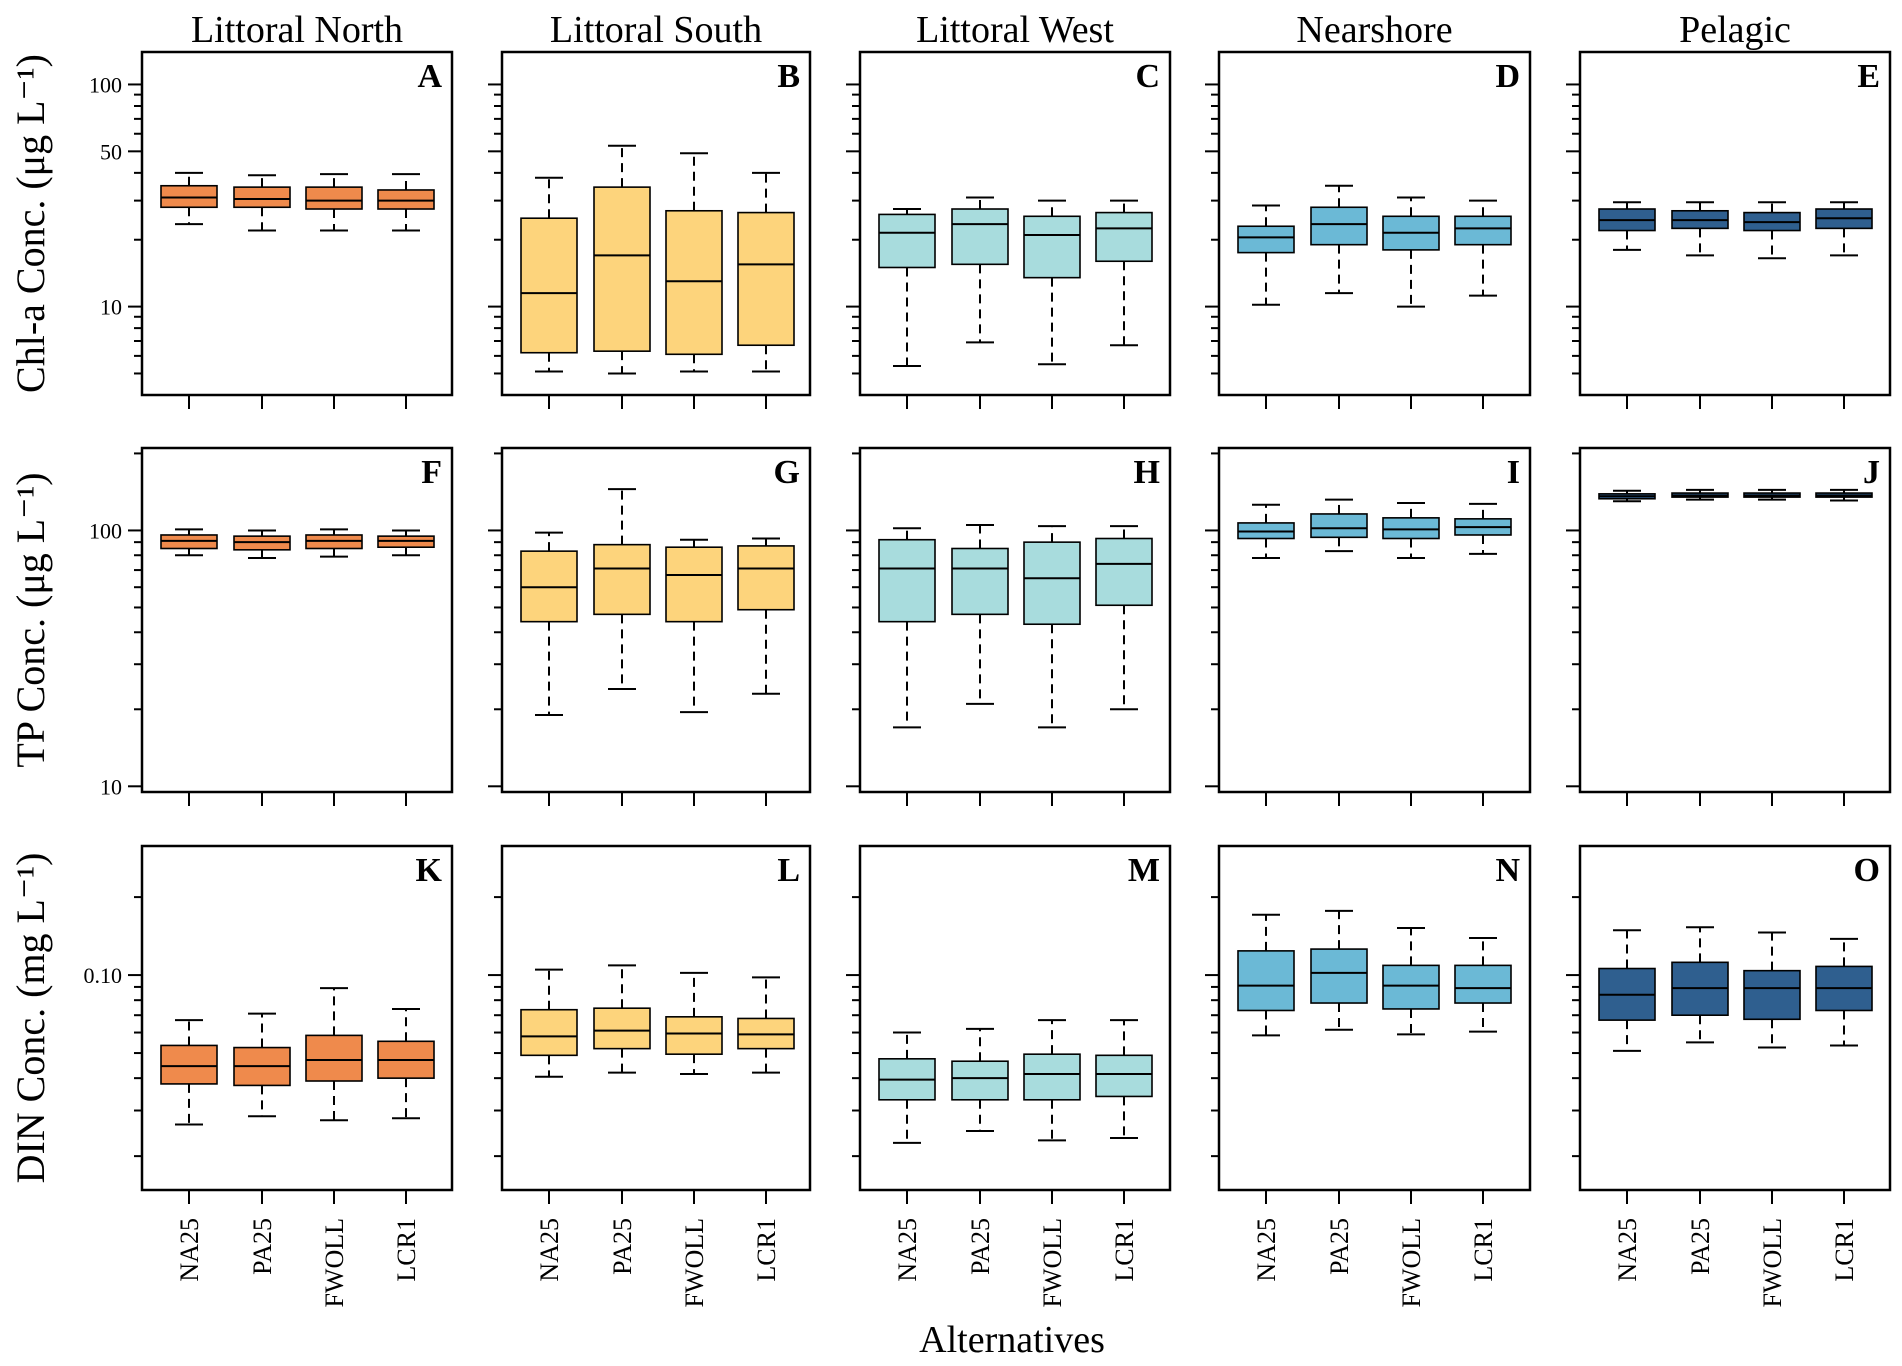 The width and height of the screenshot is (1902, 1366). What do you see at coordinates (980, 237) in the screenshot?
I see `panel-c-pa25-box` at bounding box center [980, 237].